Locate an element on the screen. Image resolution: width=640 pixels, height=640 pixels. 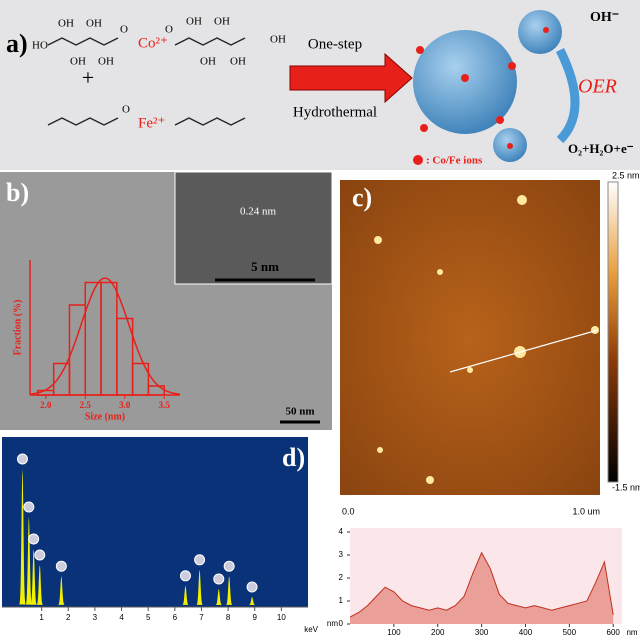
panel-label: c) is located at coordinates (362, 197).